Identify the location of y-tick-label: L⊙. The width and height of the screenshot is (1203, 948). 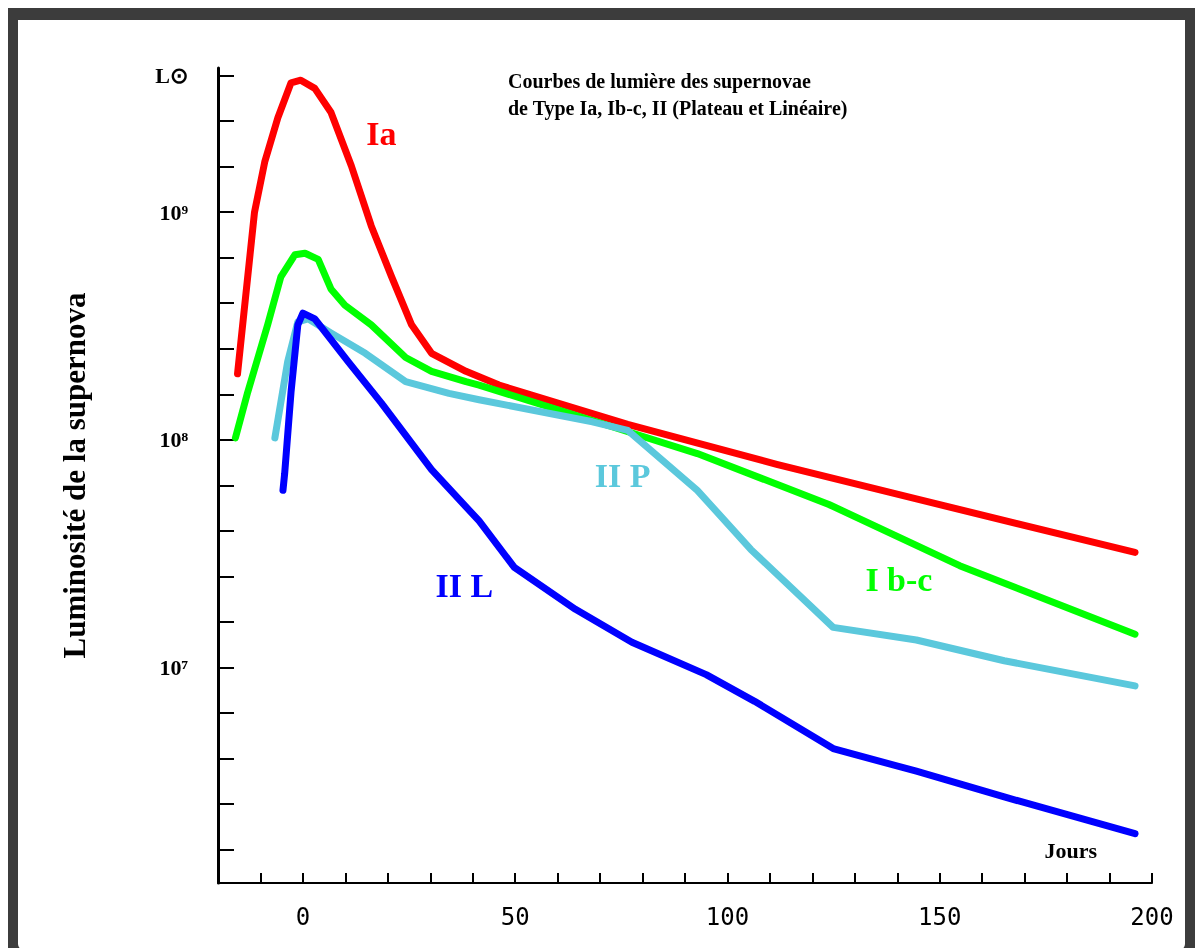
(171, 76).